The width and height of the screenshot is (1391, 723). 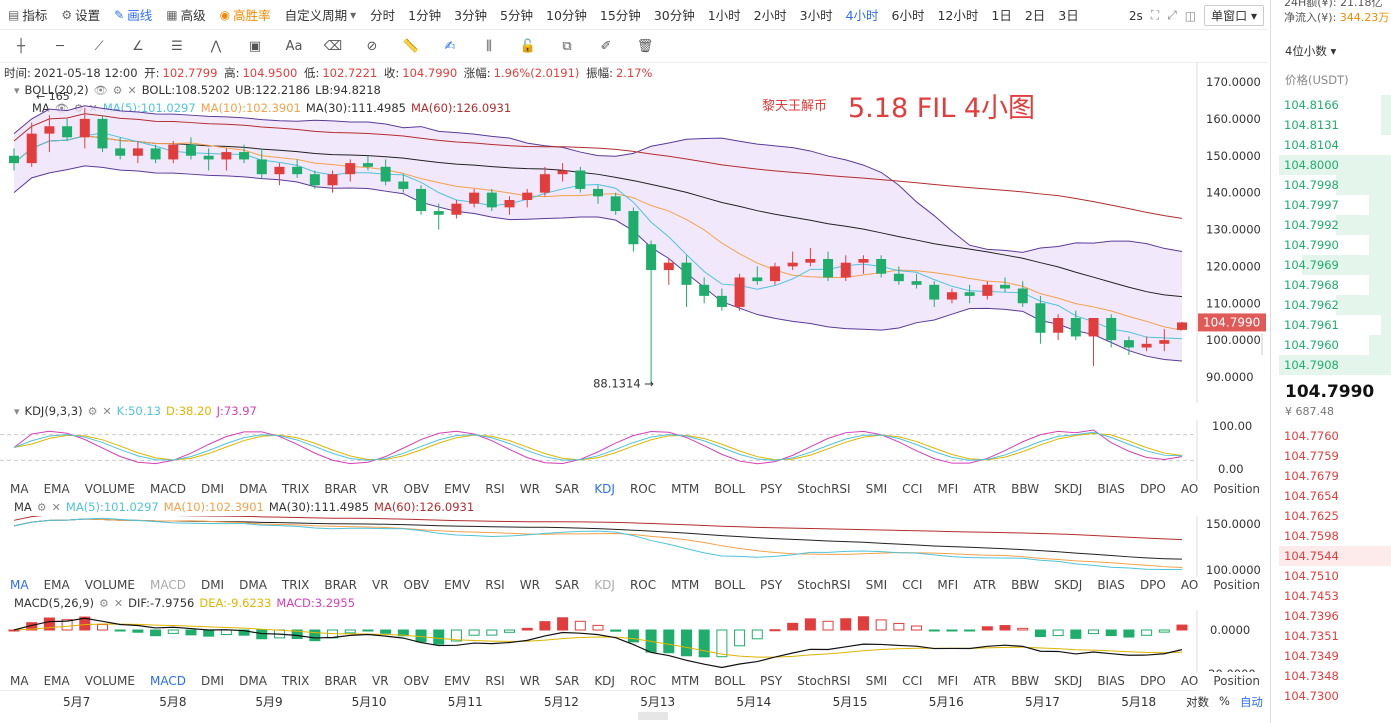 I want to click on trend-line-tool-icon: ⟋, so click(x=99, y=46).